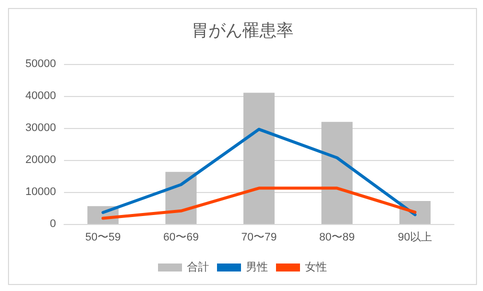  I want to click on x-tick-label: 70〜79, so click(259, 238).